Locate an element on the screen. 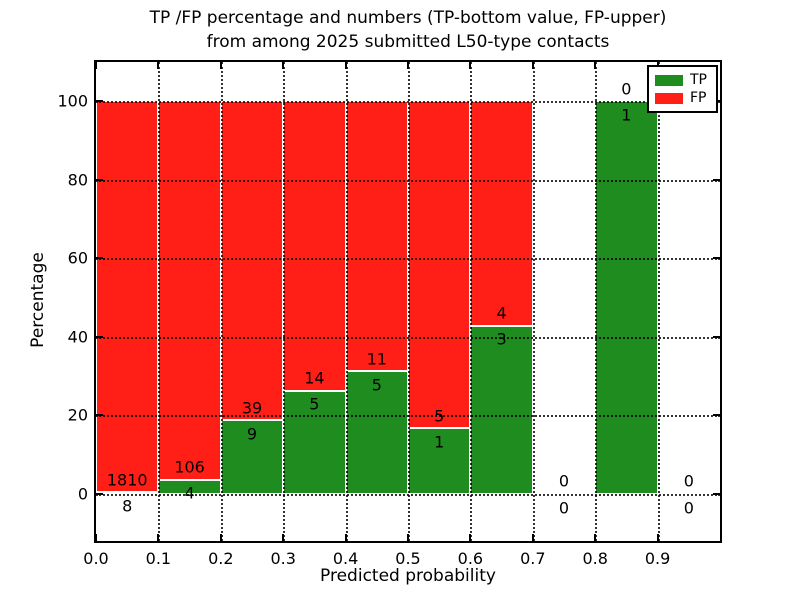  legend-label: FP is located at coordinates (698, 98).